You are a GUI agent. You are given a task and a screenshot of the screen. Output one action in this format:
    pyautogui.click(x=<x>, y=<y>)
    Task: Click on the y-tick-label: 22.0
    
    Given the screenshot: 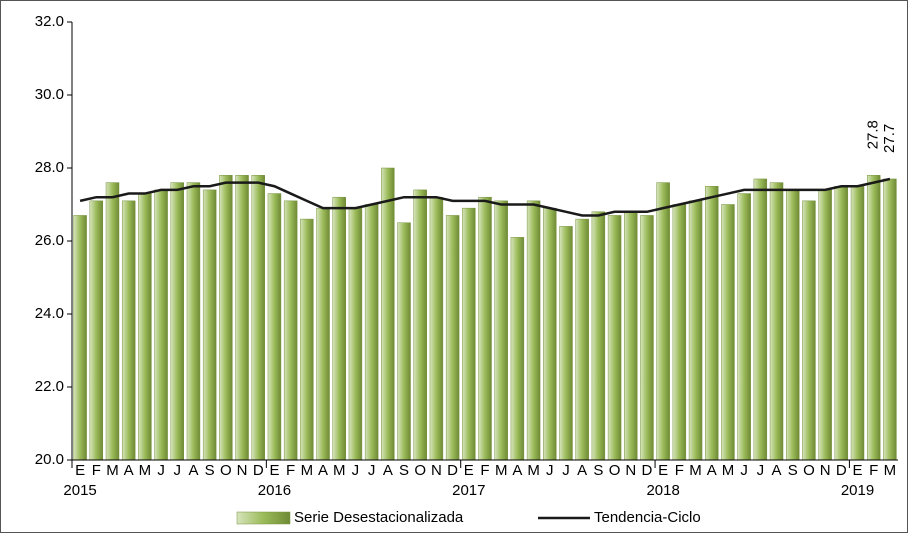 What is the action you would take?
    pyautogui.click(x=49, y=386)
    